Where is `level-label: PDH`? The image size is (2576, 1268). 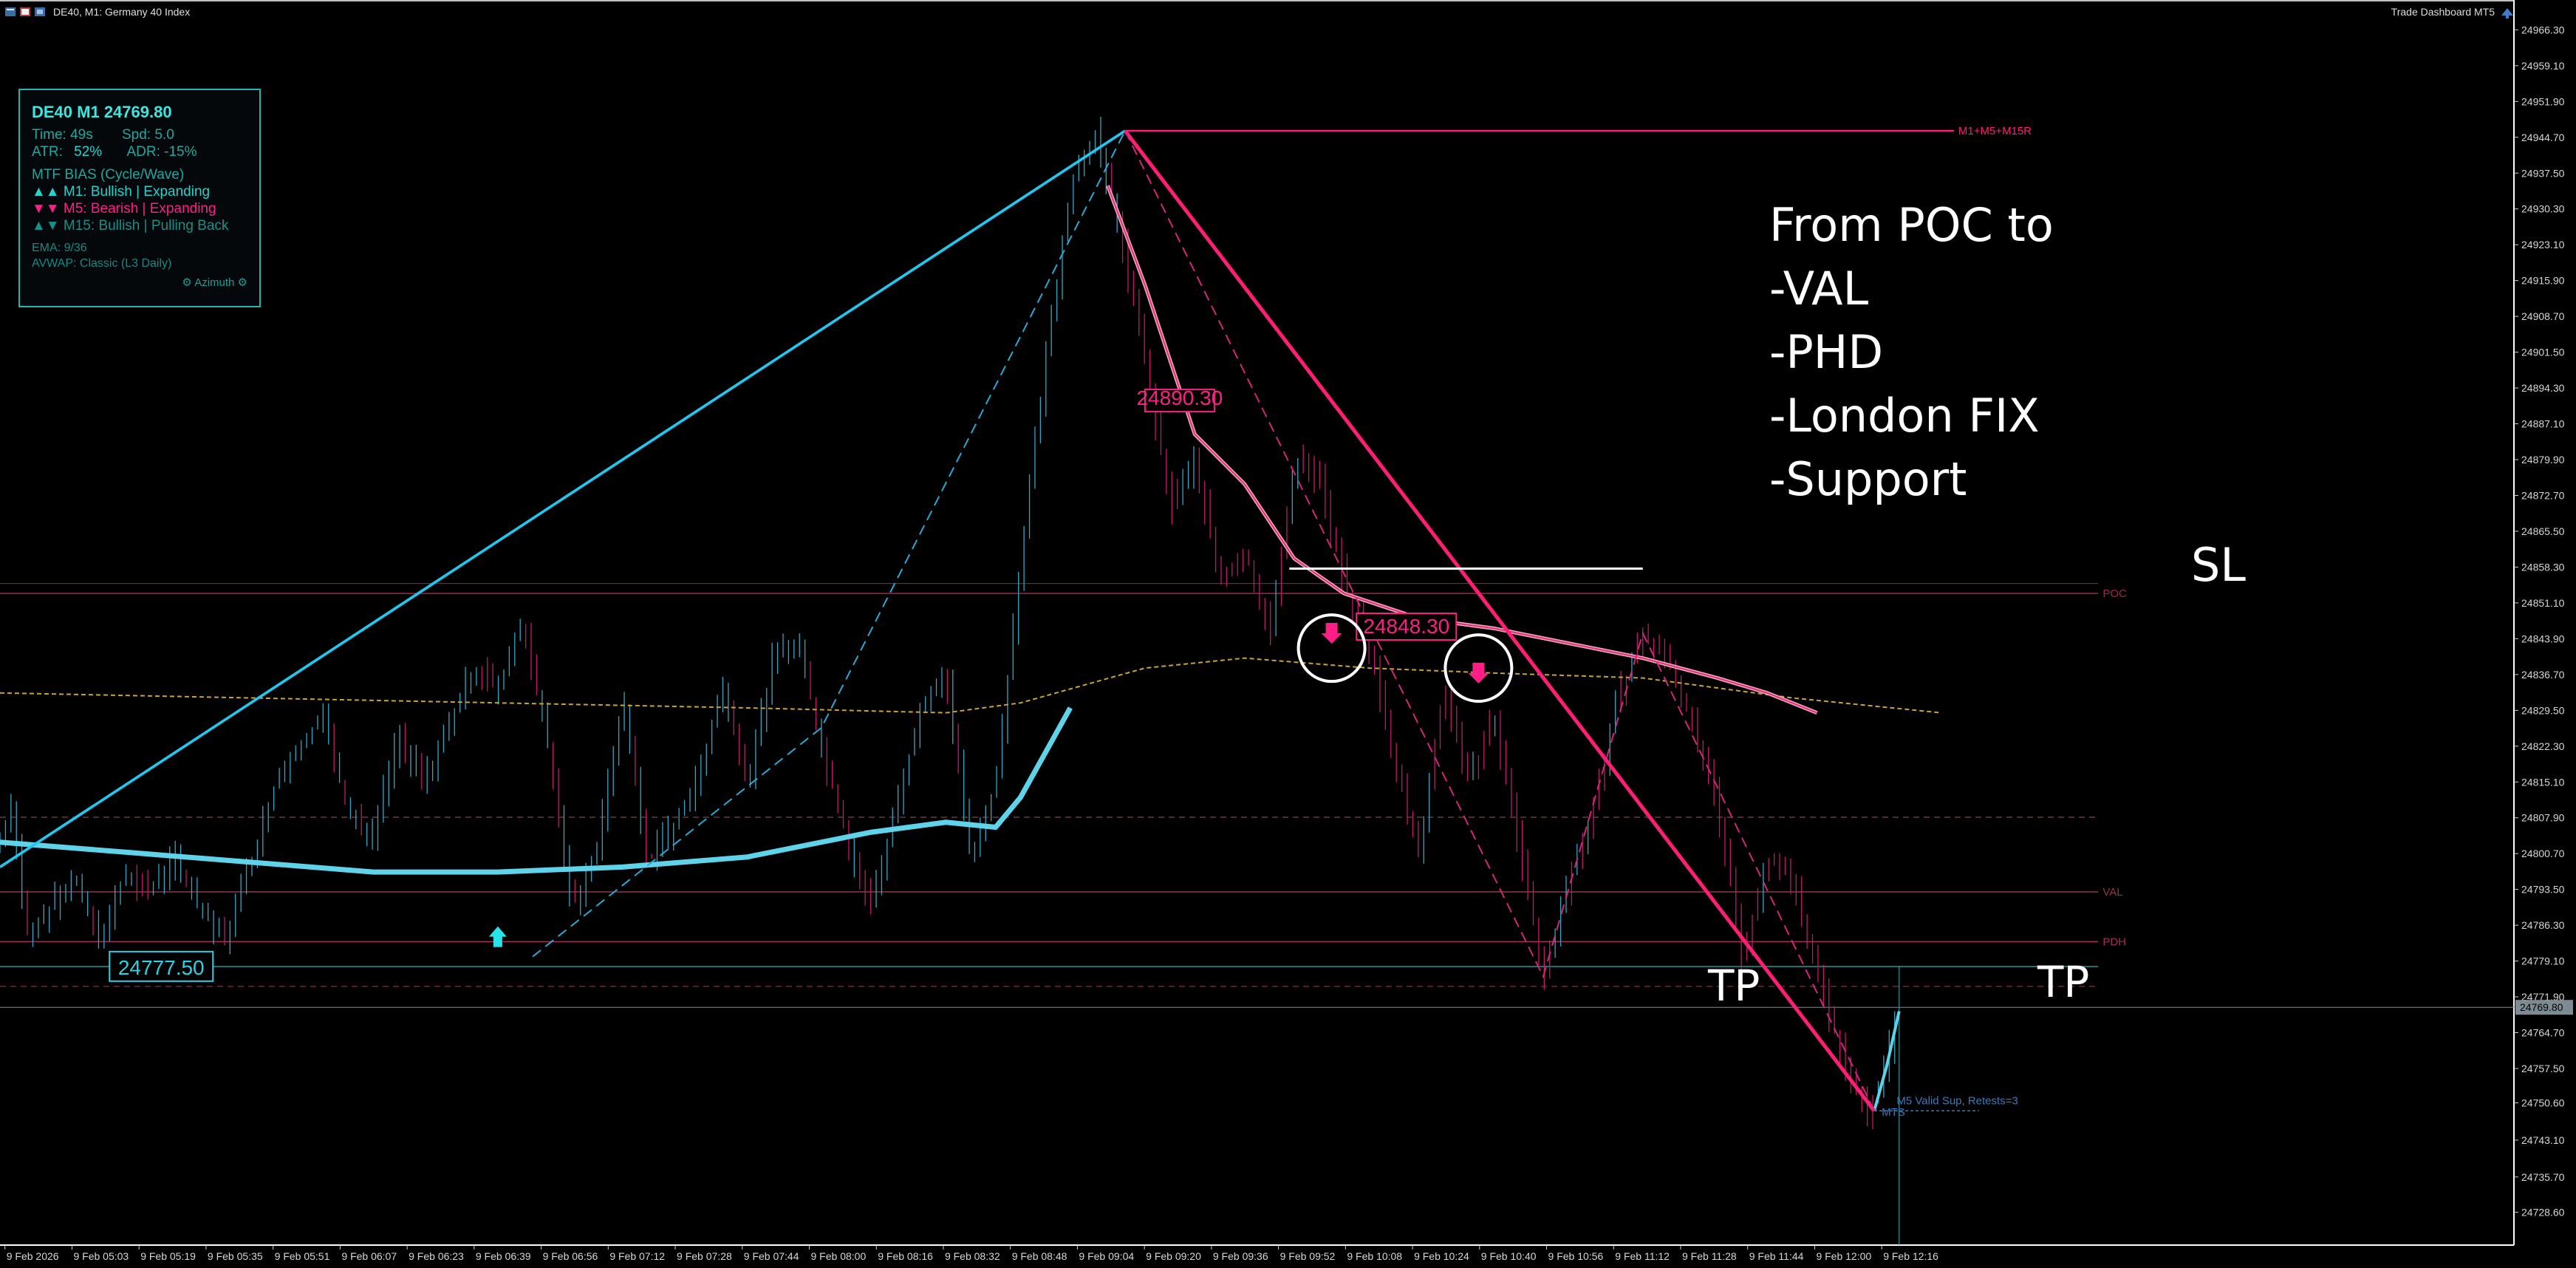
level-label: PDH is located at coordinates (2114, 941).